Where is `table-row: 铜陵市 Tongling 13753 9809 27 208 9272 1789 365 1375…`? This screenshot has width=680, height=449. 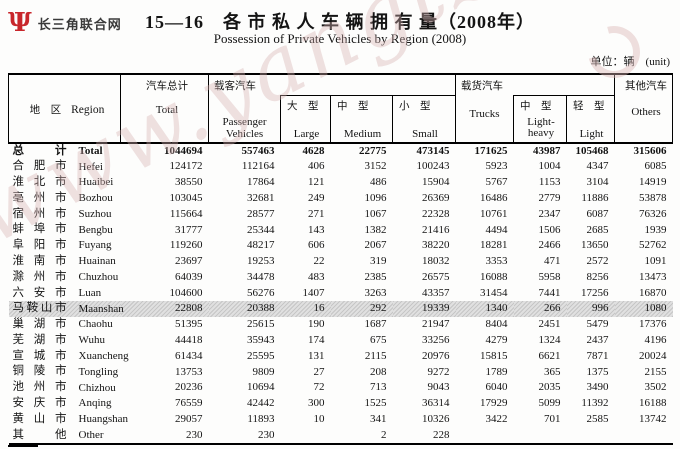
table-row: 铜陵市 Tongling 13753 9809 27 208 9272 1789 365 1375… is located at coordinates (341, 372).